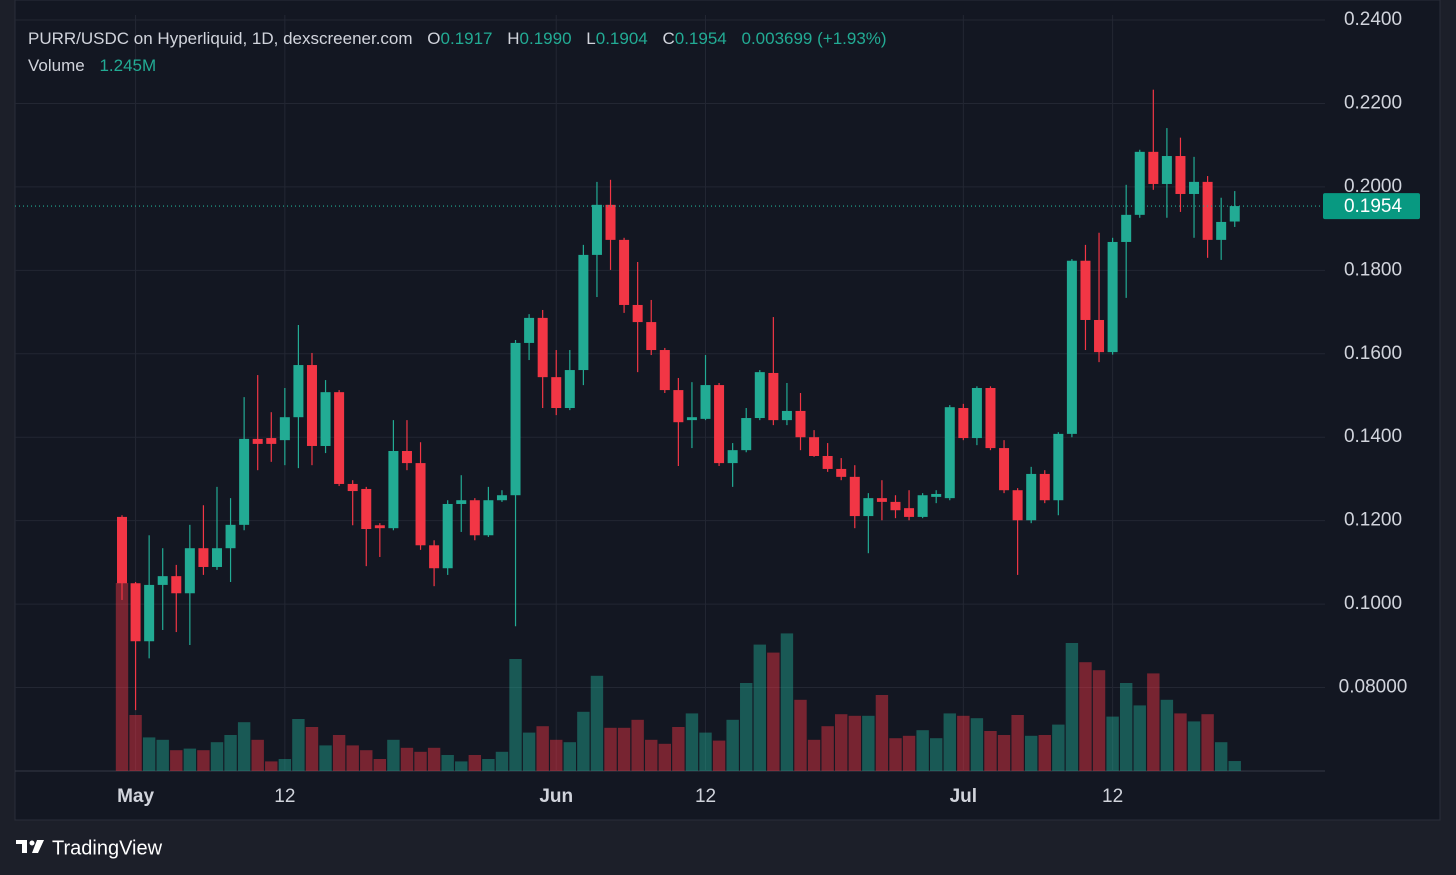 Image resolution: width=1456 pixels, height=875 pixels. I want to click on ohlc-label: L, so click(591, 38).